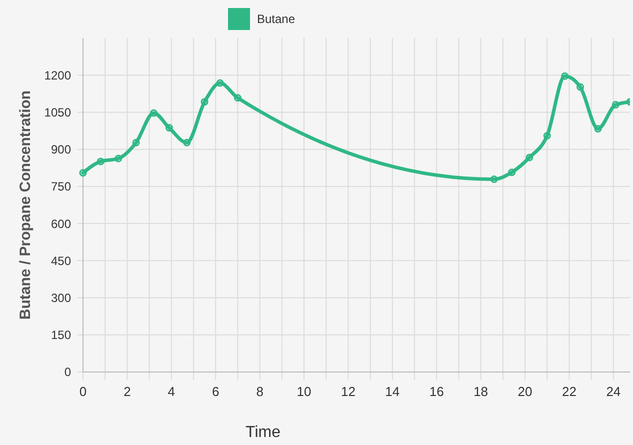 The image size is (633, 445). I want to click on x-tick-label: 14, so click(392, 391).